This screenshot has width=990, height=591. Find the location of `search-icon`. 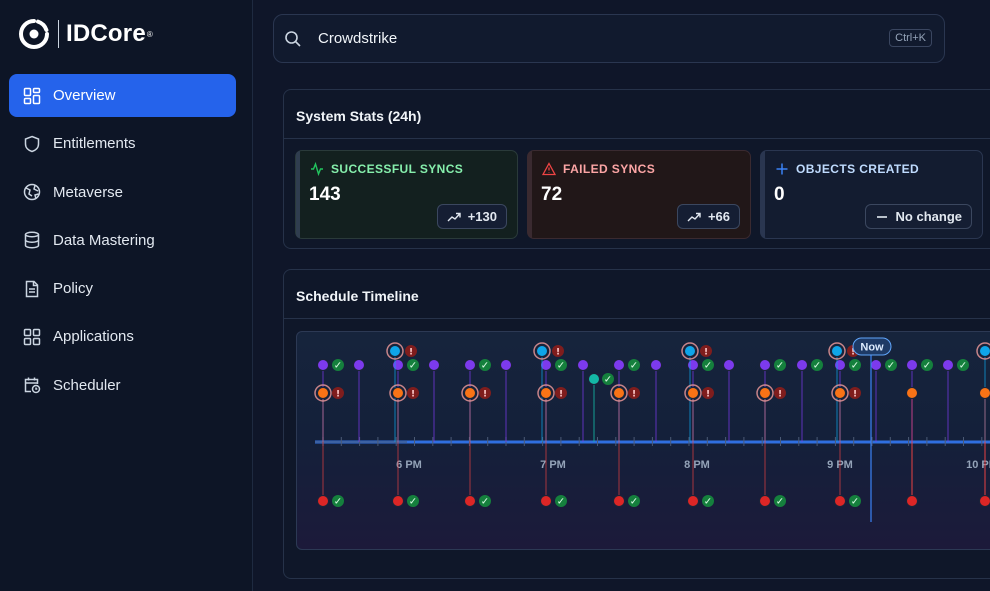

search-icon is located at coordinates (293, 38).